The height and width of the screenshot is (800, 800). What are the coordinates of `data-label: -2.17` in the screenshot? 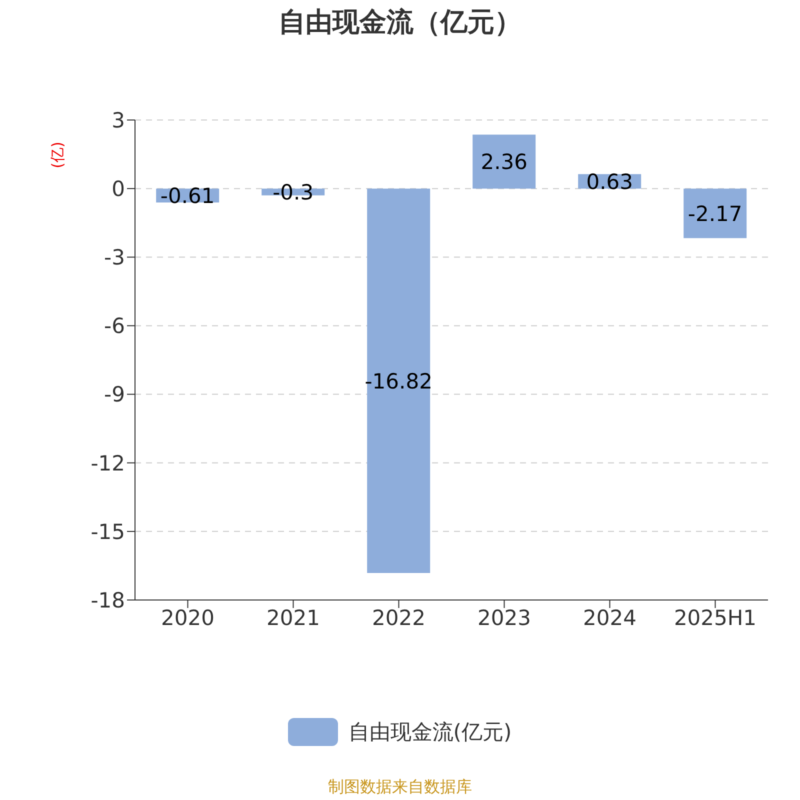 It's located at (715, 214).